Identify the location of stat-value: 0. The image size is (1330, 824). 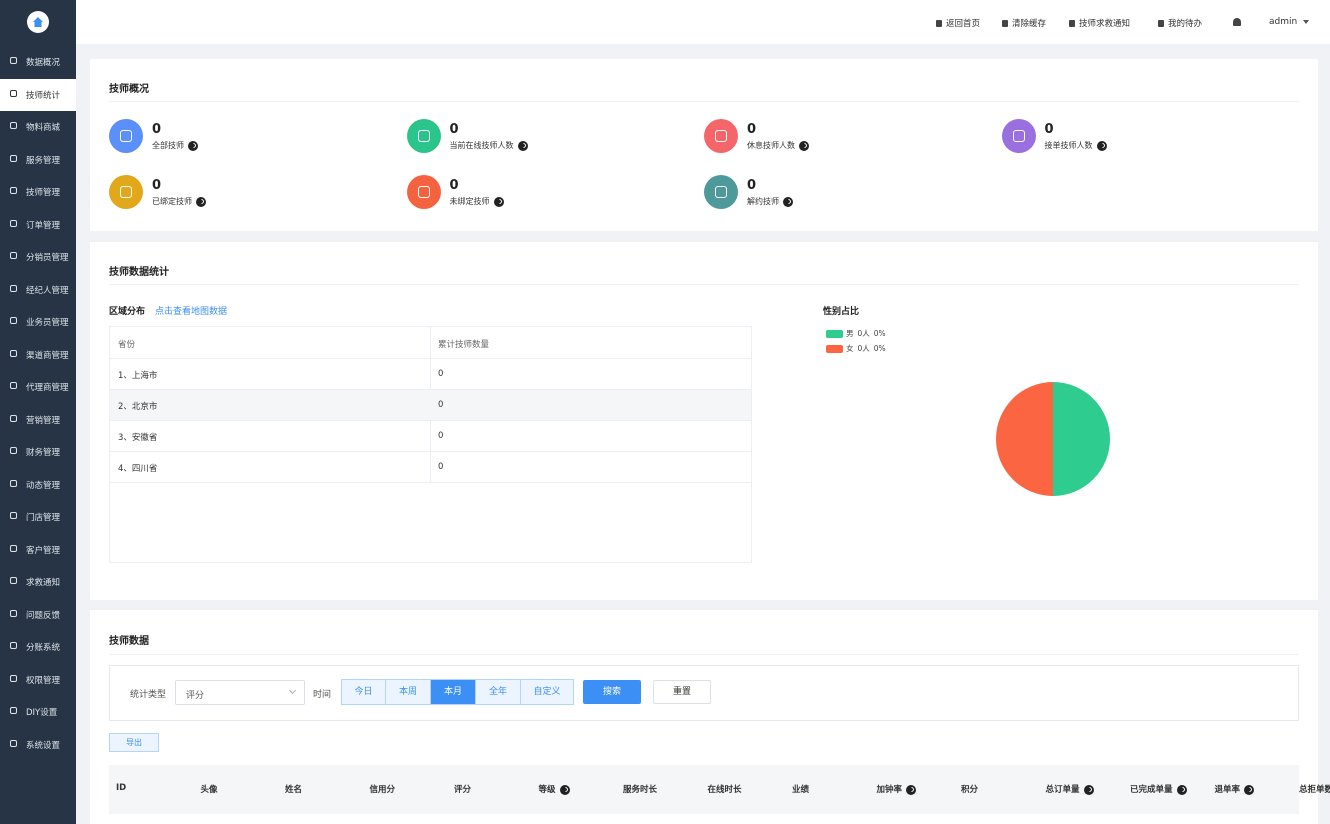
(157, 129).